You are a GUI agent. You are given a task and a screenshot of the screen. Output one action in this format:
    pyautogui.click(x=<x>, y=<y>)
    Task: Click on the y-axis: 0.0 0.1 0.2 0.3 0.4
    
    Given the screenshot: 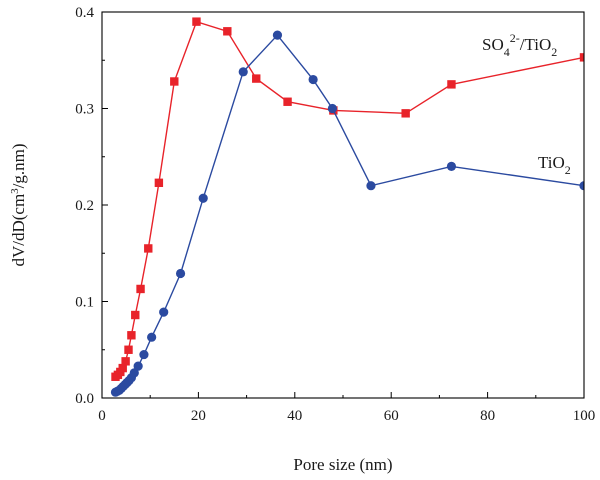 What is the action you would take?
    pyautogui.click(x=91, y=206)
    